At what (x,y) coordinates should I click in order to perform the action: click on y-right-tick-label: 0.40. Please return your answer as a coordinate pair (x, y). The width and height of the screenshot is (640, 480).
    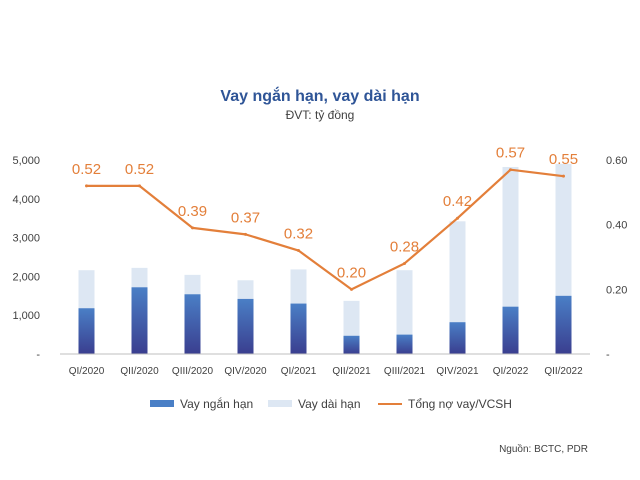
    Looking at the image, I should click on (616, 226).